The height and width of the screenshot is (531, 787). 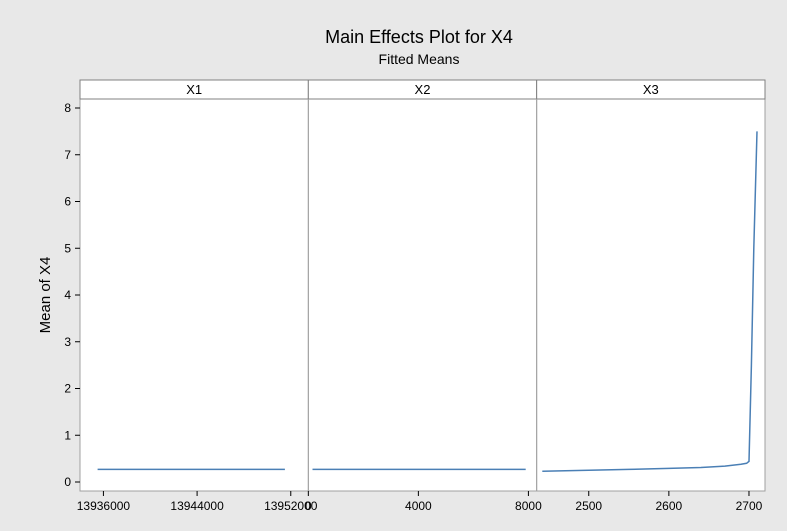 What do you see at coordinates (669, 506) in the screenshot?
I see `x-tick-label: 2600` at bounding box center [669, 506].